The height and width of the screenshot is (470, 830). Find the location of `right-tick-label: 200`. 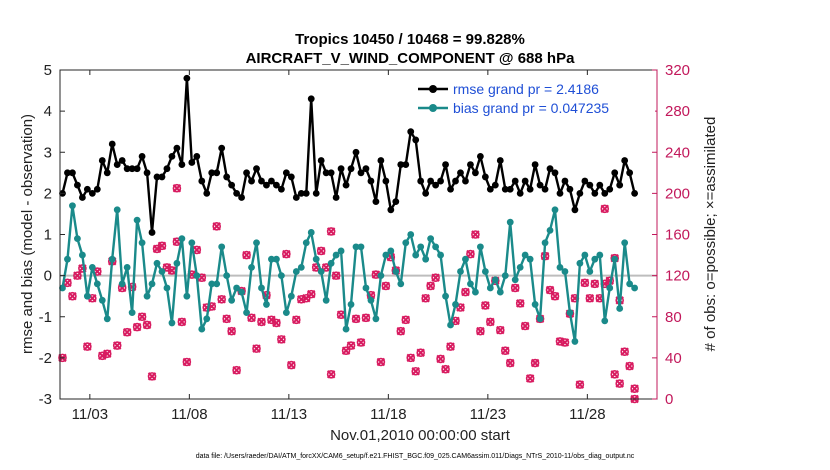

right-tick-label: 200 is located at coordinates (677, 193).